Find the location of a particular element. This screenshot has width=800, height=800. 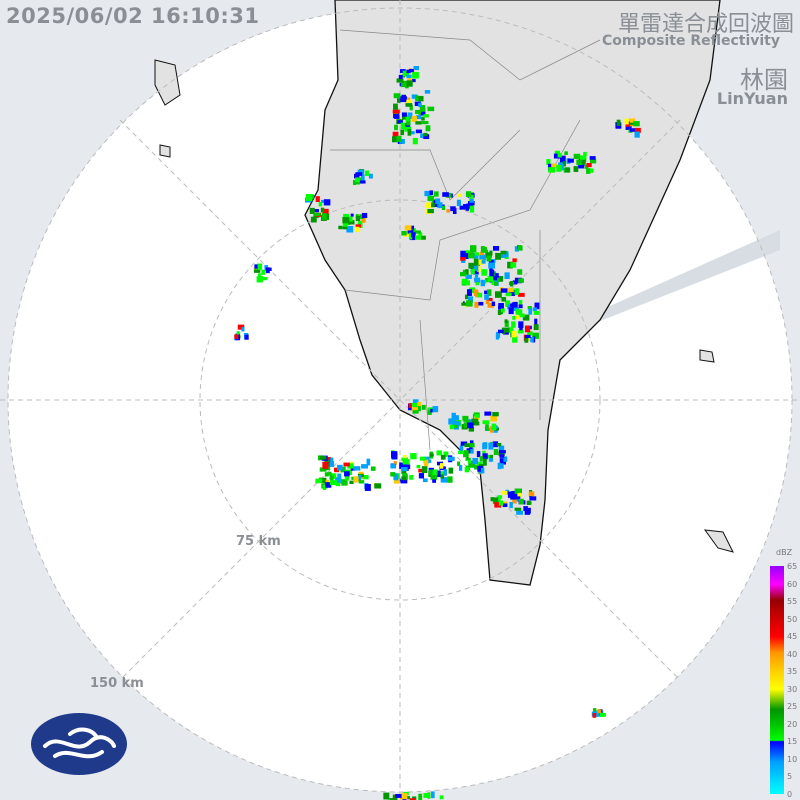

legend-tick: 55 is located at coordinates (792, 601).